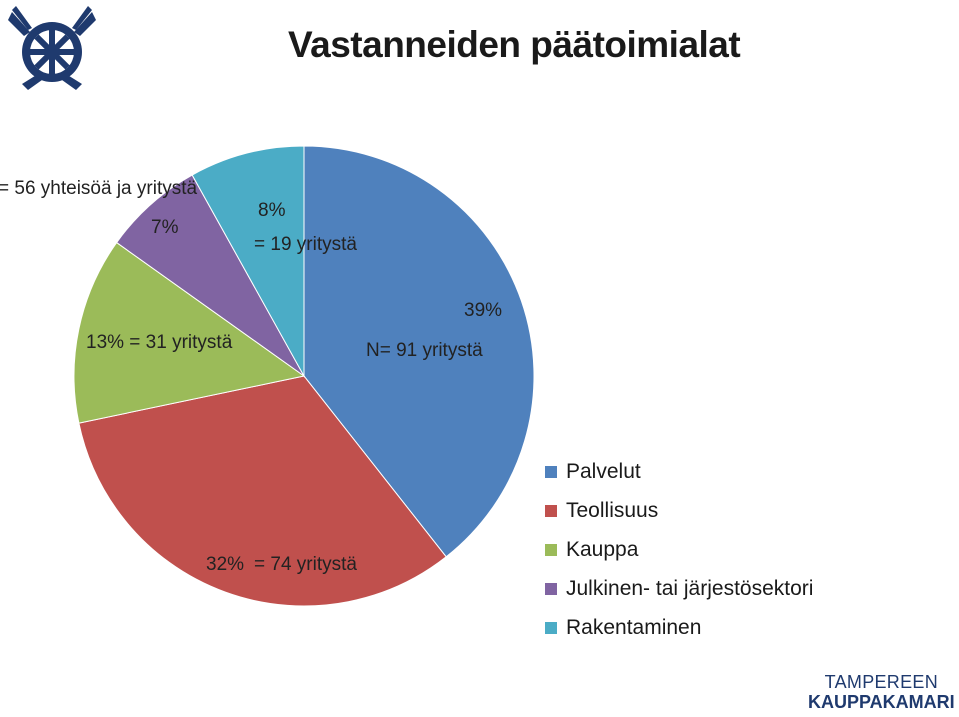 The image size is (959, 717). What do you see at coordinates (881, 682) in the screenshot?
I see `brand-line-1: TAMPEREEN` at bounding box center [881, 682].